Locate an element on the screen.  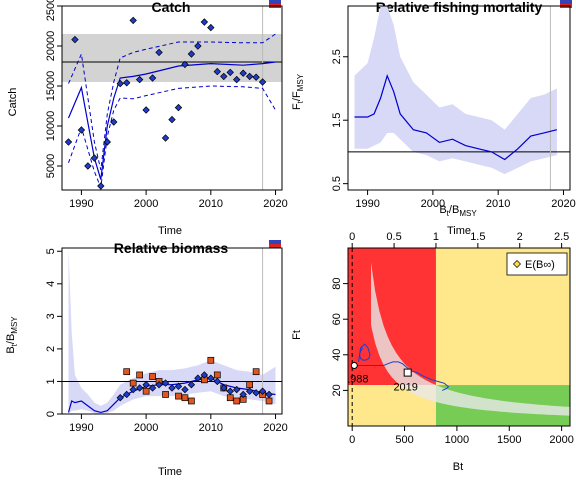
kobe-xtick-label: 2000 is located at coordinates (561, 440).